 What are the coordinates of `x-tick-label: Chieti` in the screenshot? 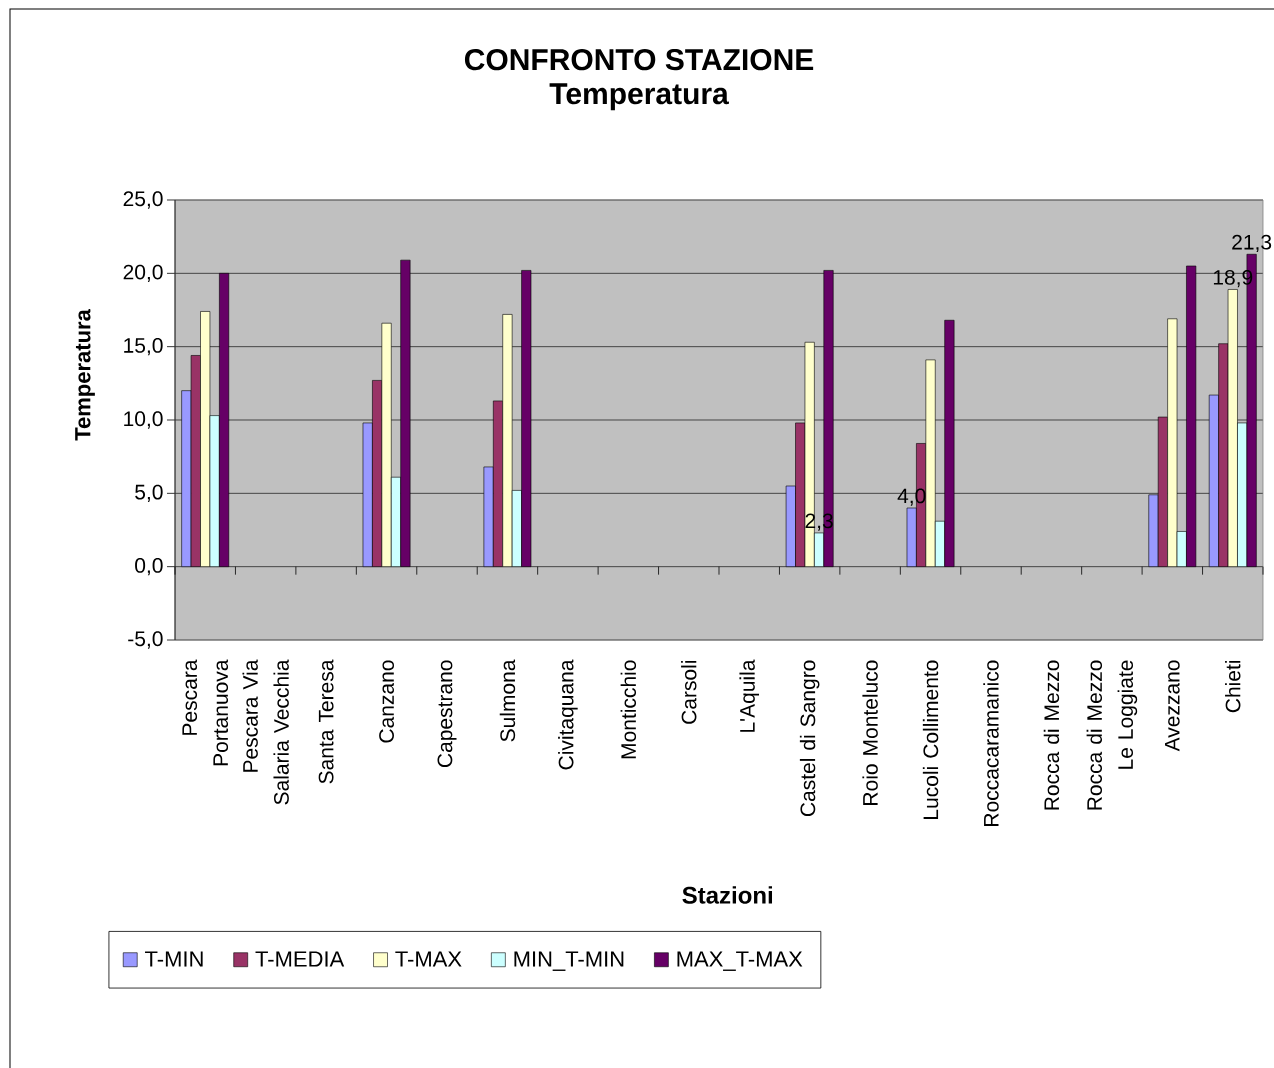 It's located at (1233, 686).